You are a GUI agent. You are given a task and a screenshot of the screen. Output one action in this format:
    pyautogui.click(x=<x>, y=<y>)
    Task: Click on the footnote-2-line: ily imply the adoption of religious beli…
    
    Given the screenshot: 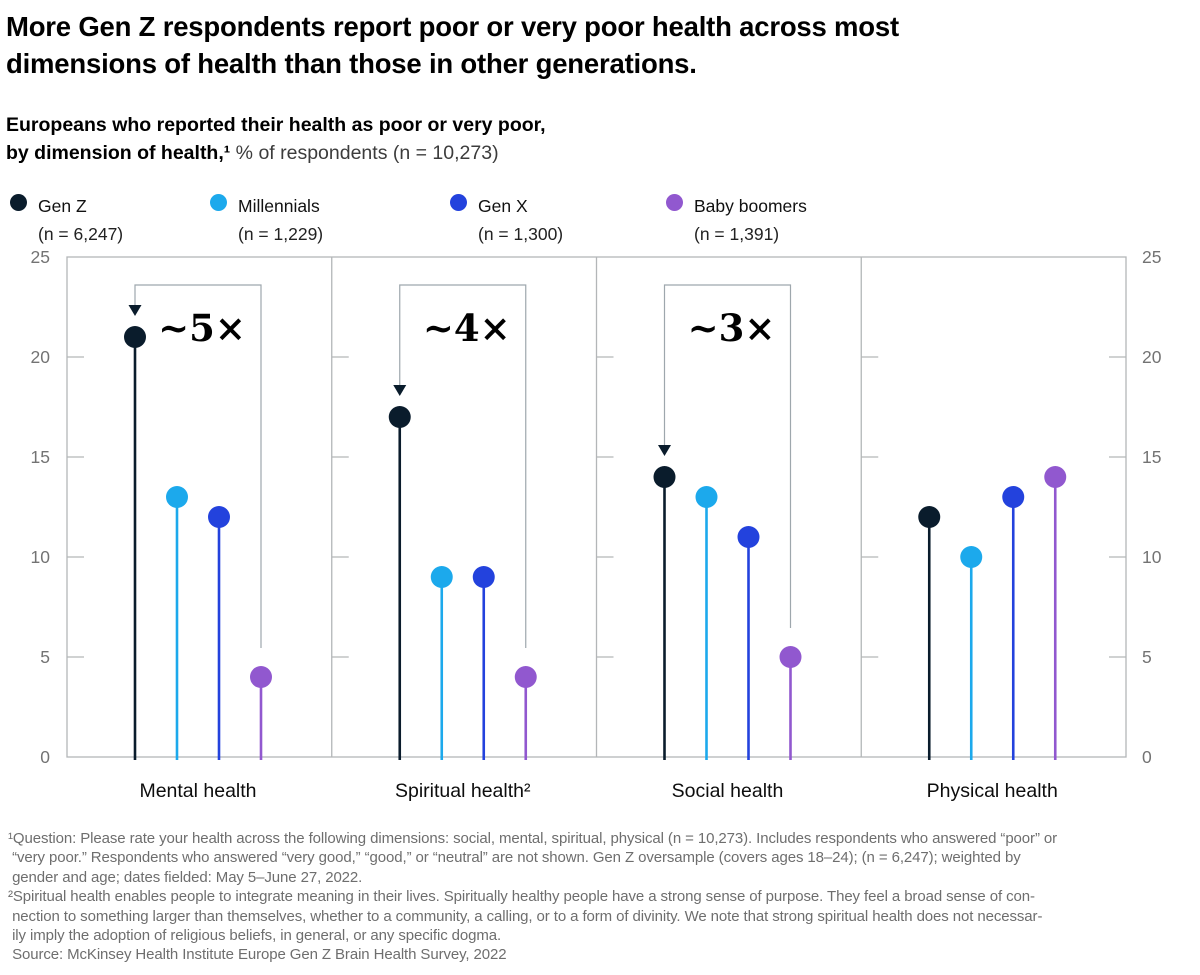 What is the action you would take?
    pyautogui.click(x=255, y=936)
    